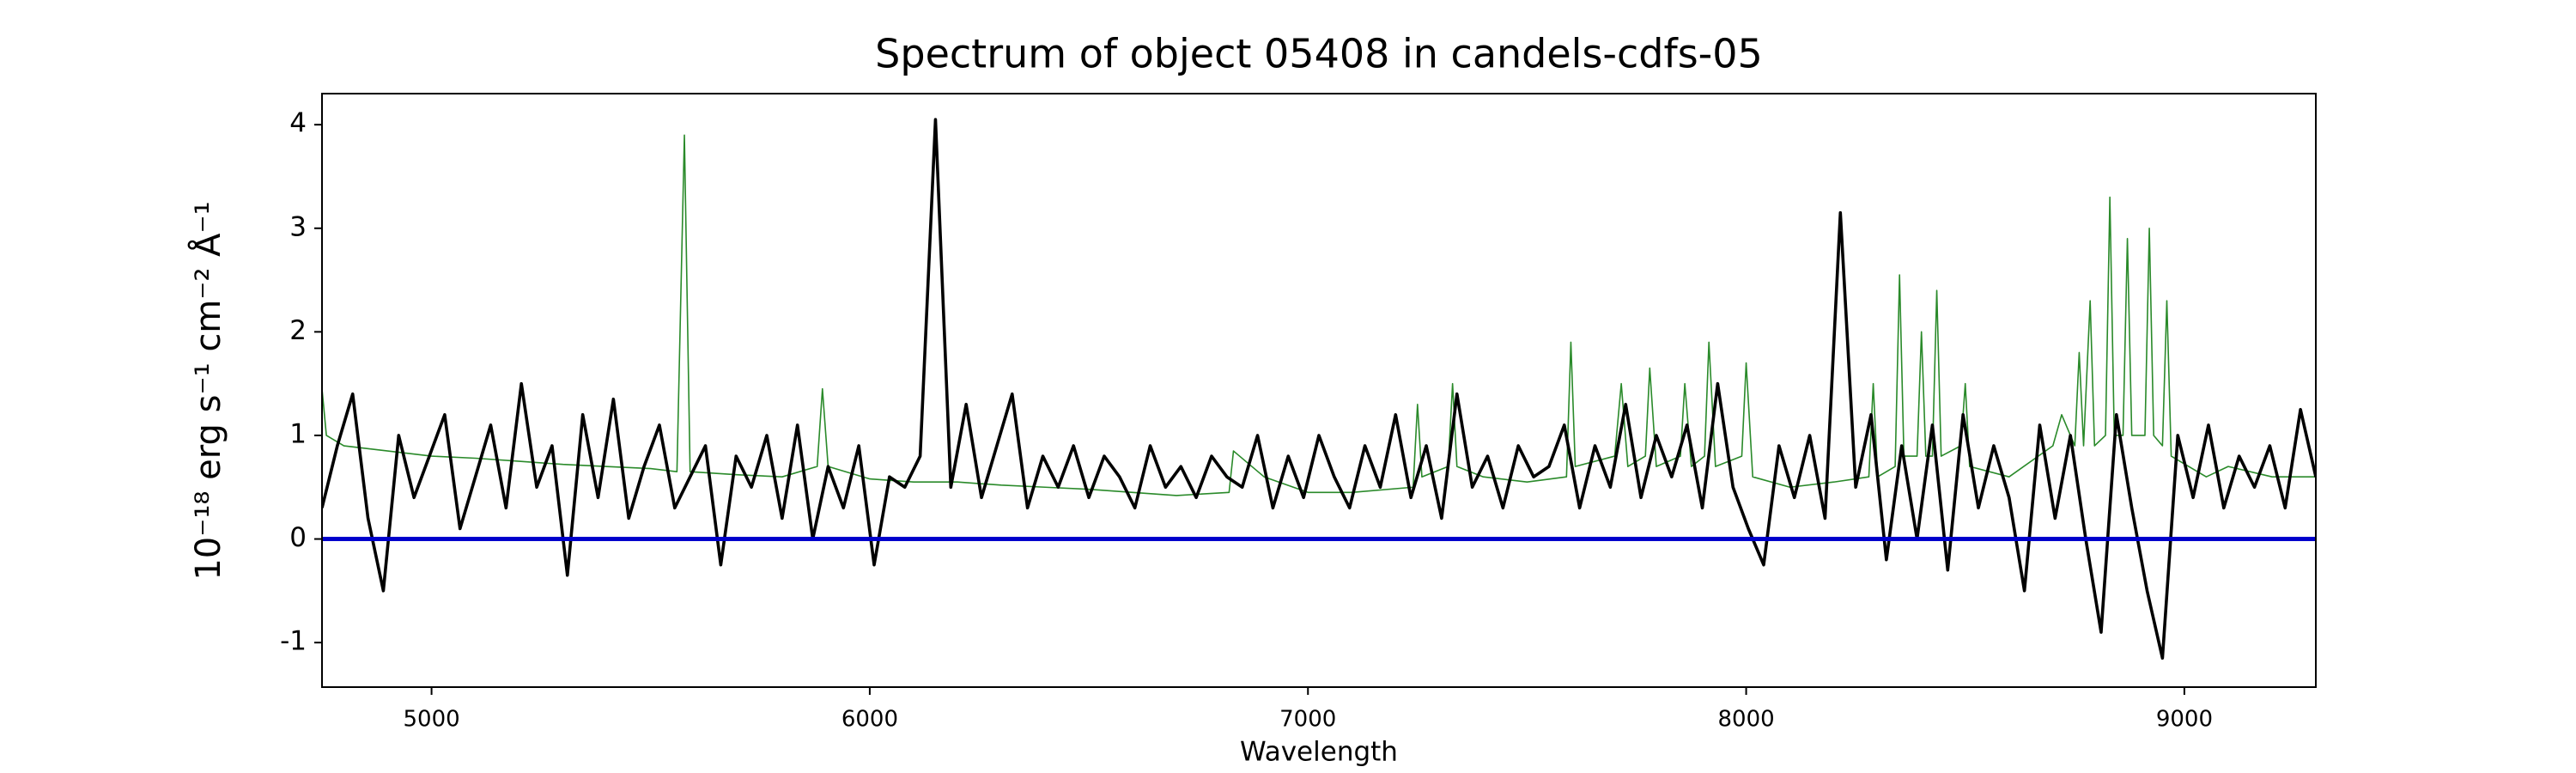 The height and width of the screenshot is (773, 2576). I want to click on x-tick-label: 6000, so click(870, 720).